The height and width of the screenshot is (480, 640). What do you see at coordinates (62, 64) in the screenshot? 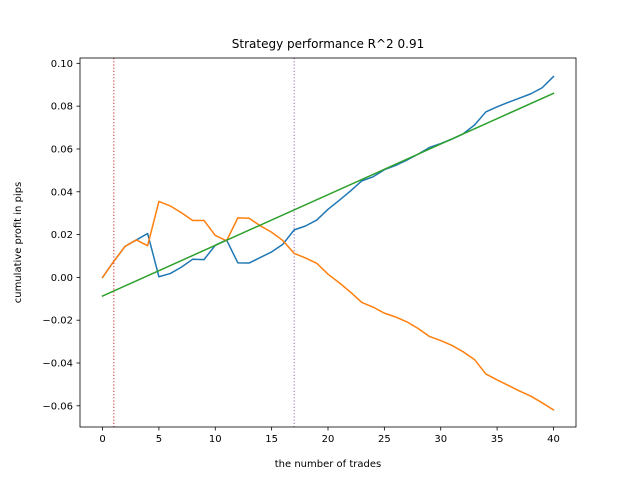
I see `y-tick-label: 0.10` at bounding box center [62, 64].